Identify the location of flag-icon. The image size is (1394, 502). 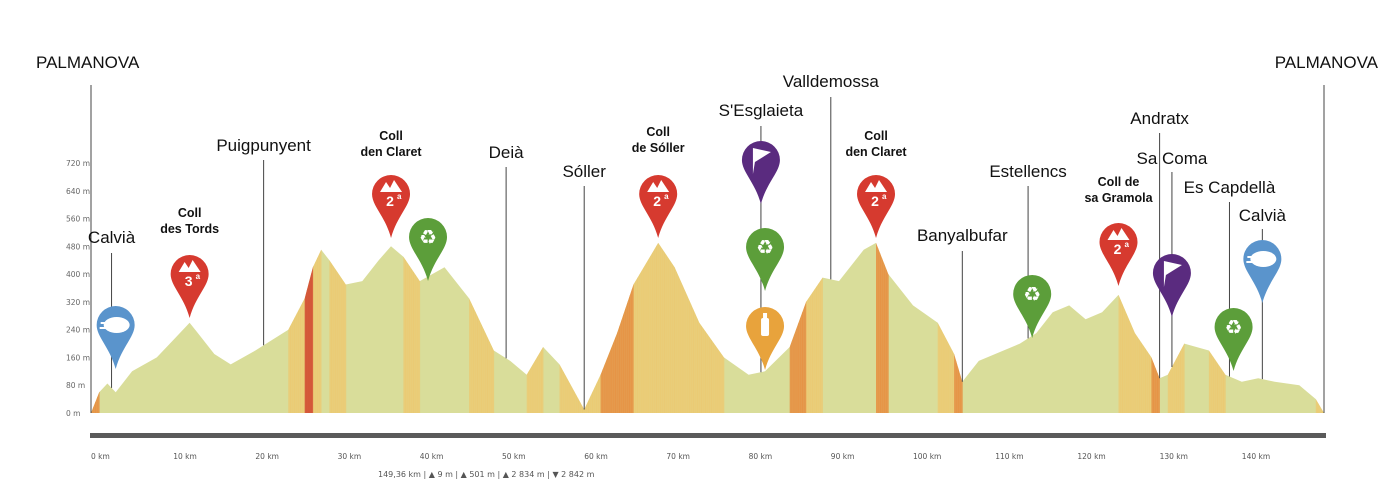
(1172, 274).